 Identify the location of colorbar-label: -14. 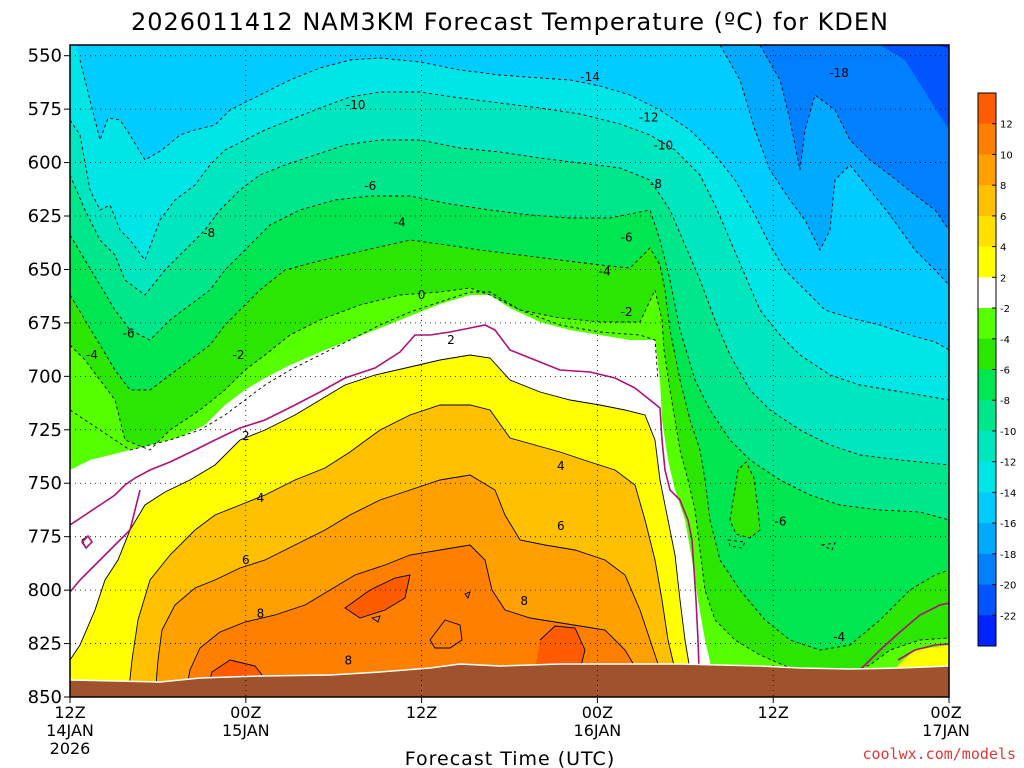
(1008, 493).